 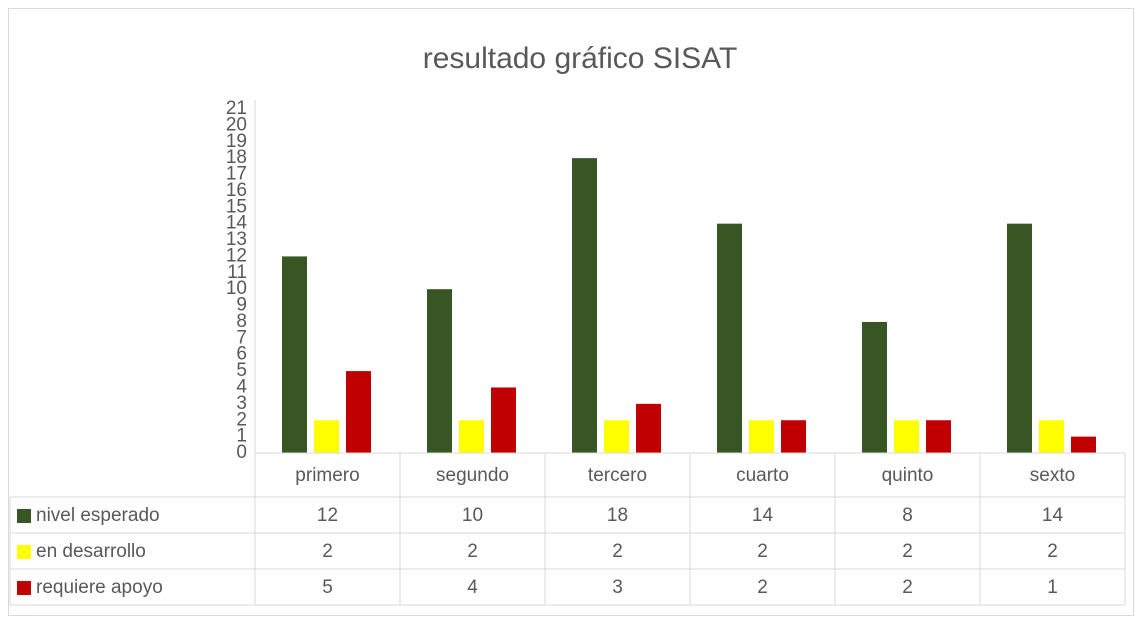 What do you see at coordinates (1052, 587) in the screenshot?
I see `table-value: 1` at bounding box center [1052, 587].